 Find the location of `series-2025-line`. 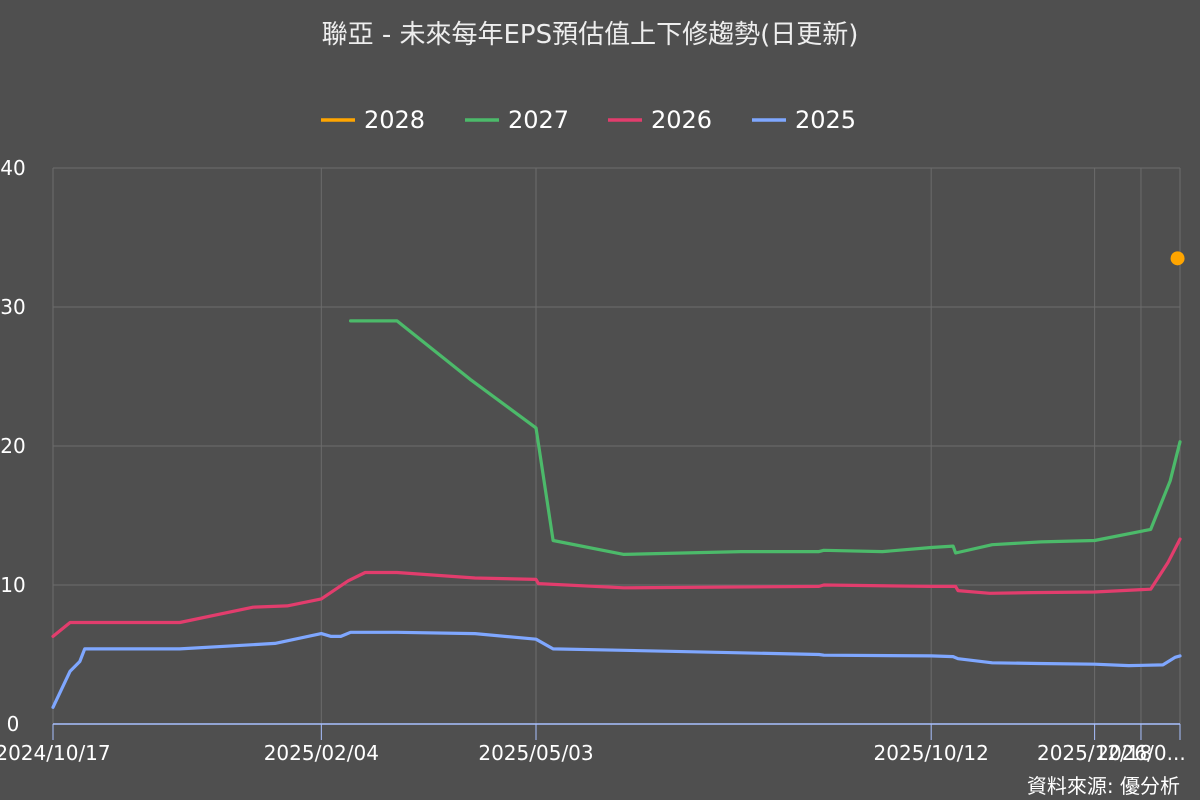

series-2025-line is located at coordinates (616, 669).